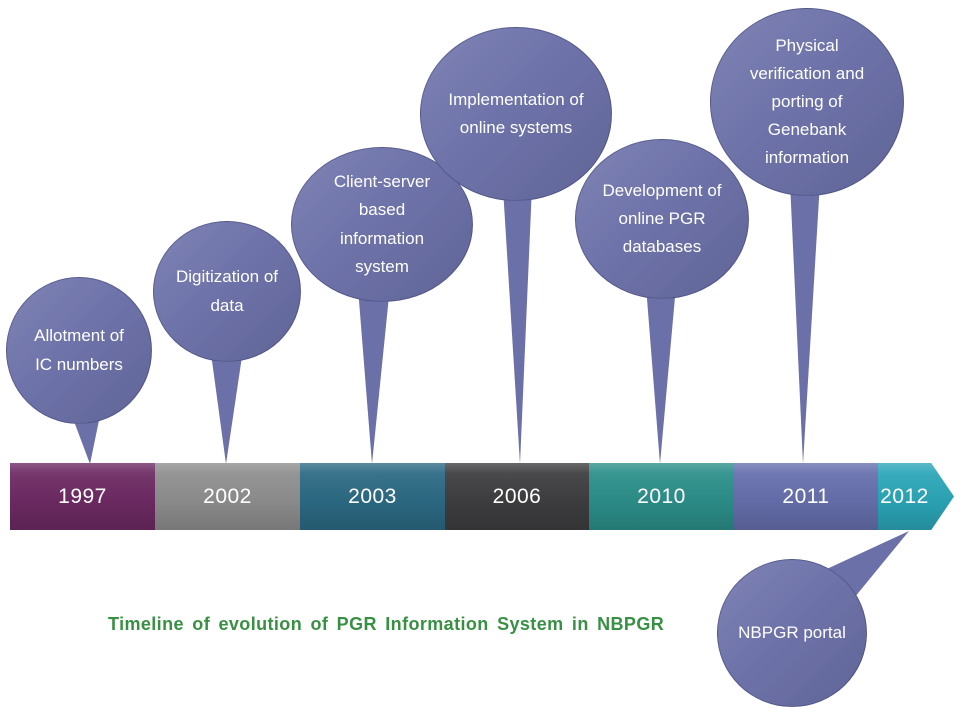  What do you see at coordinates (517, 325) in the screenshot?
I see `callout-tail-2006` at bounding box center [517, 325].